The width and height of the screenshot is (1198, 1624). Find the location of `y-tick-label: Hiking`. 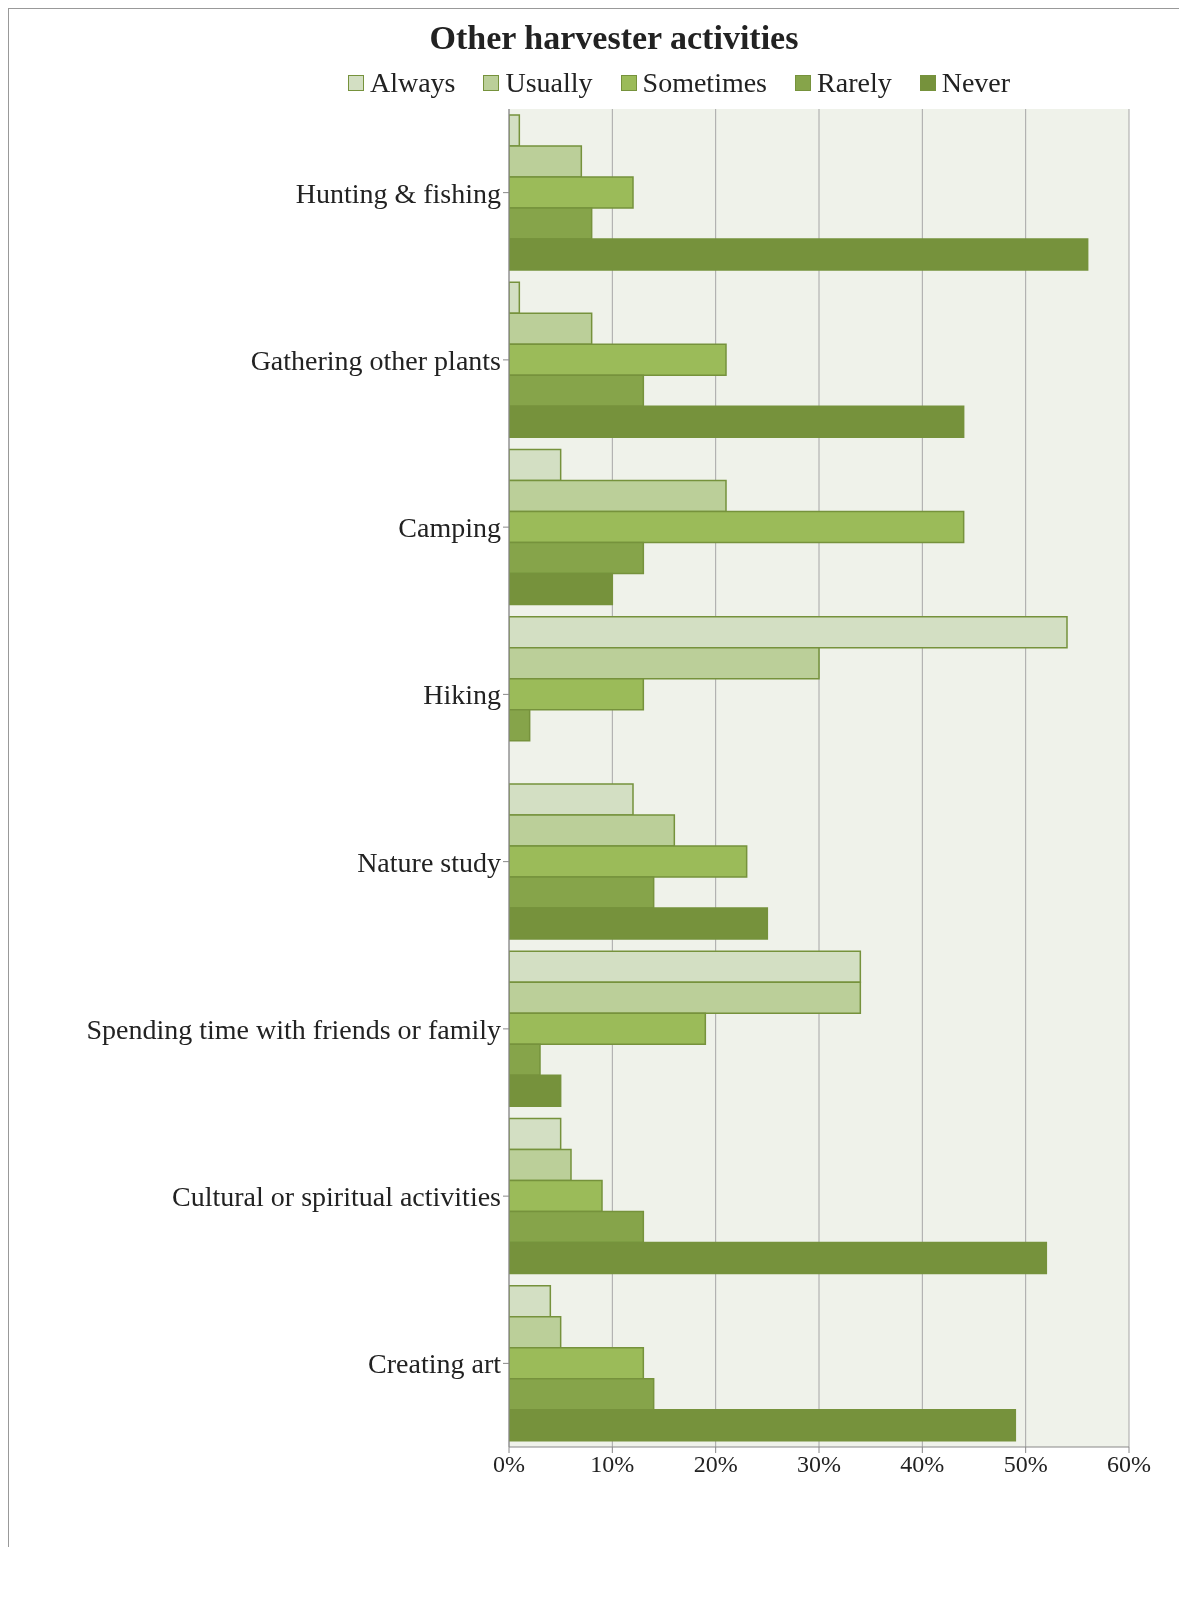

y-tick-label: Hiking is located at coordinates (462, 695).